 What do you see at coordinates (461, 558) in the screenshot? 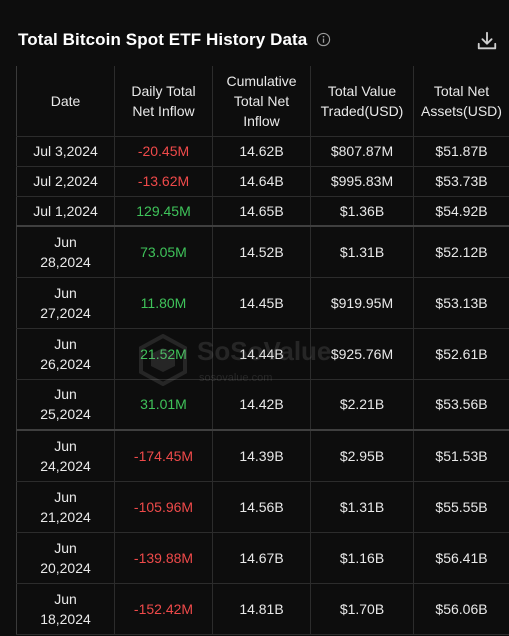
I see `cell-total-net-assets: $56.41B` at bounding box center [461, 558].